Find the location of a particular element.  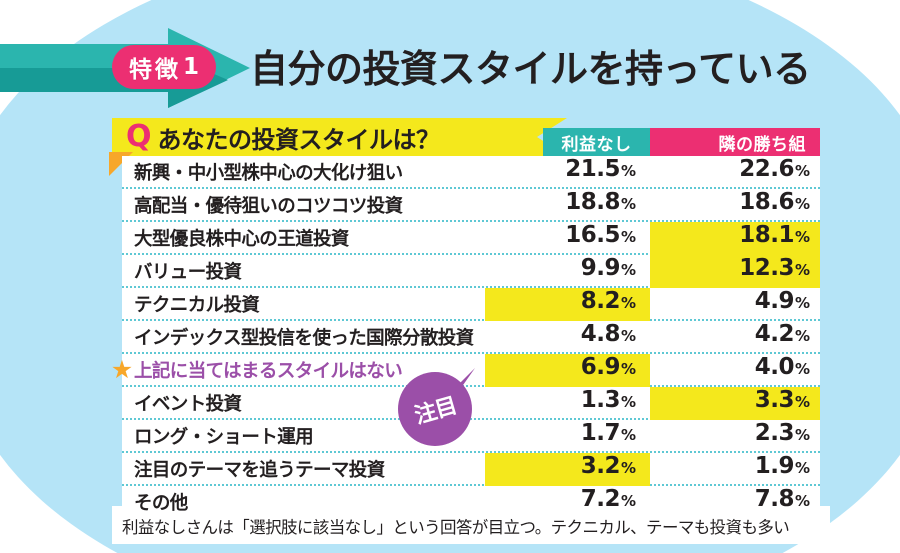

value-number: 2.3 is located at coordinates (774, 433).